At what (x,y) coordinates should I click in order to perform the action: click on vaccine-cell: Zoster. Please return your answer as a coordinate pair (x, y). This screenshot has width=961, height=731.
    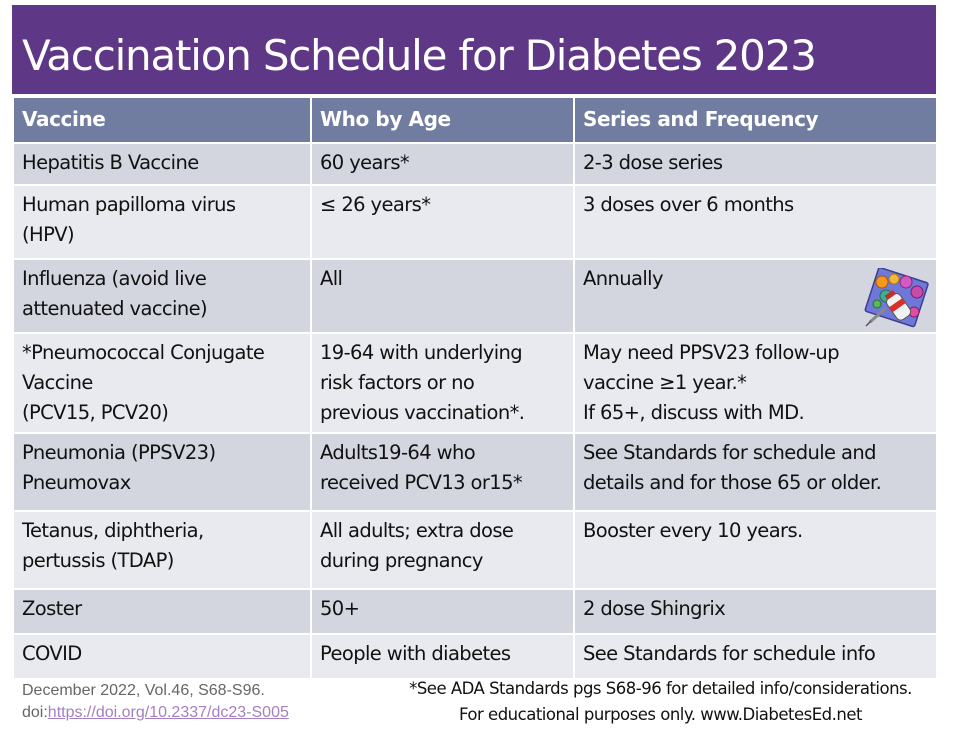
    Looking at the image, I should click on (162, 611).